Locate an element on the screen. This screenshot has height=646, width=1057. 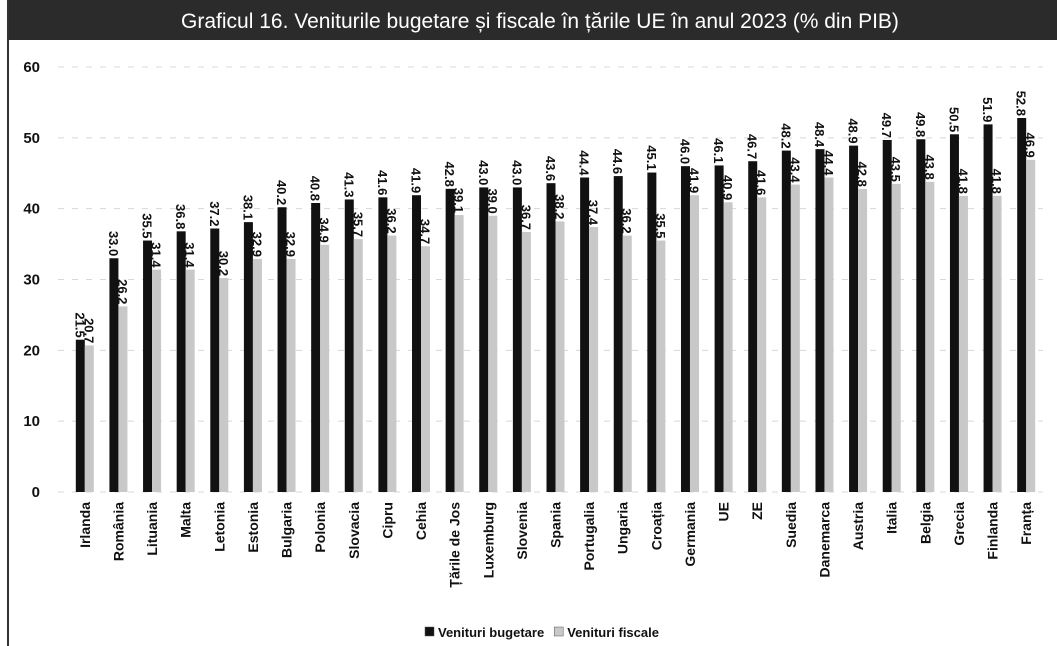
data-label: 37.2 is located at coordinates (214, 213).